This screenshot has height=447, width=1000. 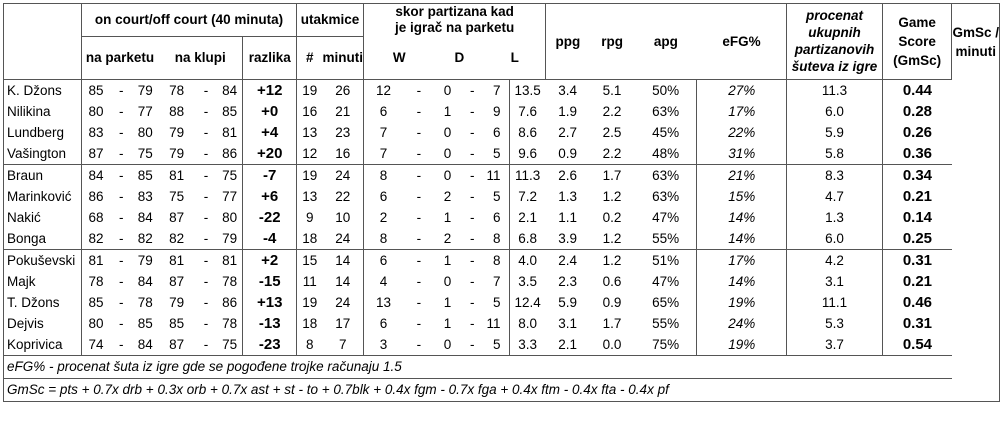 What do you see at coordinates (666, 196) in the screenshot?
I see `efg-value: 63%` at bounding box center [666, 196].